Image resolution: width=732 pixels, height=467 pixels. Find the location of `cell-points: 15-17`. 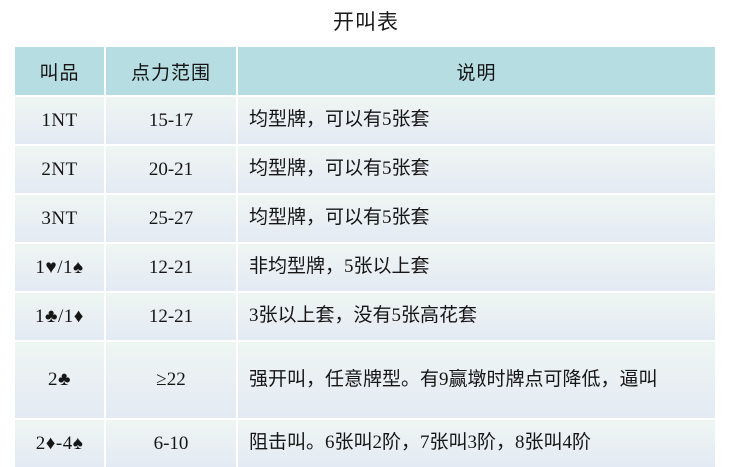

cell-points: 15-17 is located at coordinates (171, 121).